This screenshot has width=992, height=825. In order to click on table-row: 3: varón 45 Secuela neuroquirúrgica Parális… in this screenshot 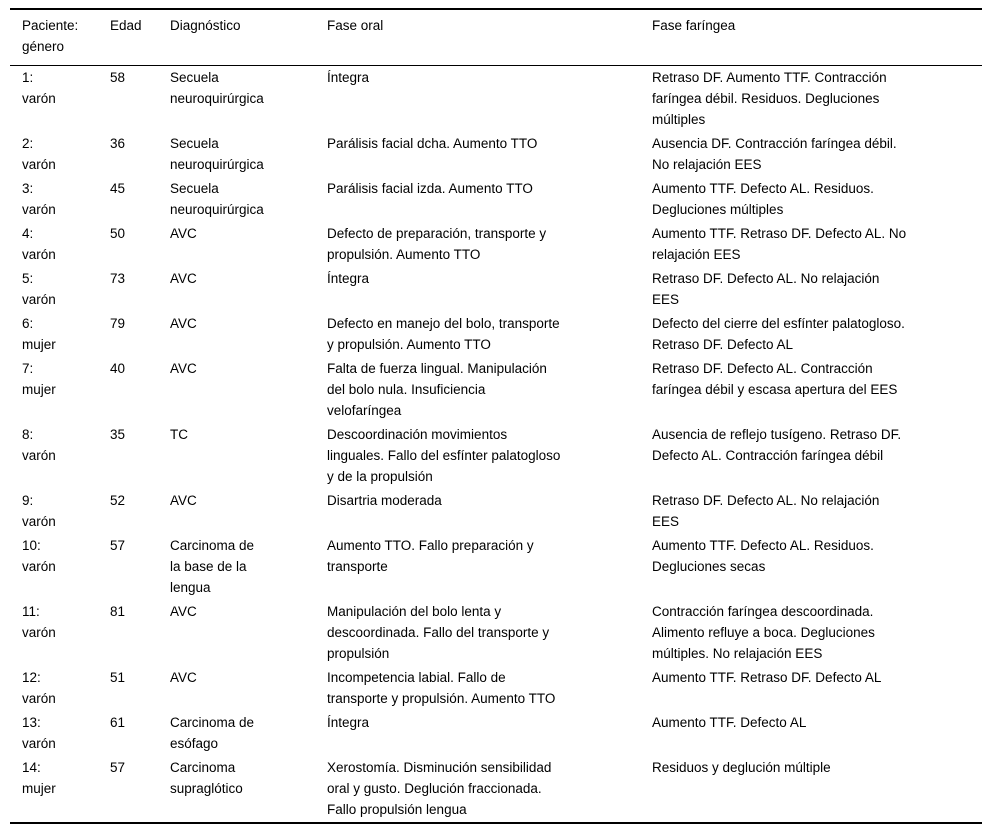, I will do `click(496, 199)`.